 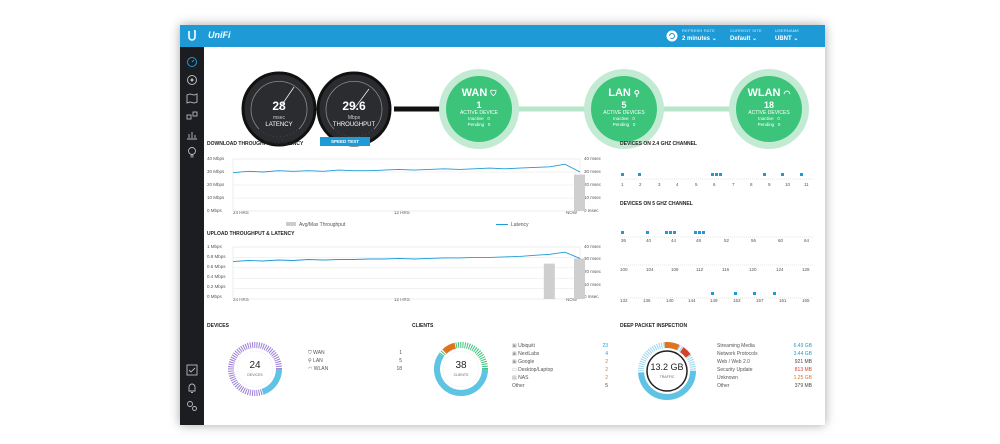 I want to click on dpi-category-name: Unknown, so click(x=727, y=378).